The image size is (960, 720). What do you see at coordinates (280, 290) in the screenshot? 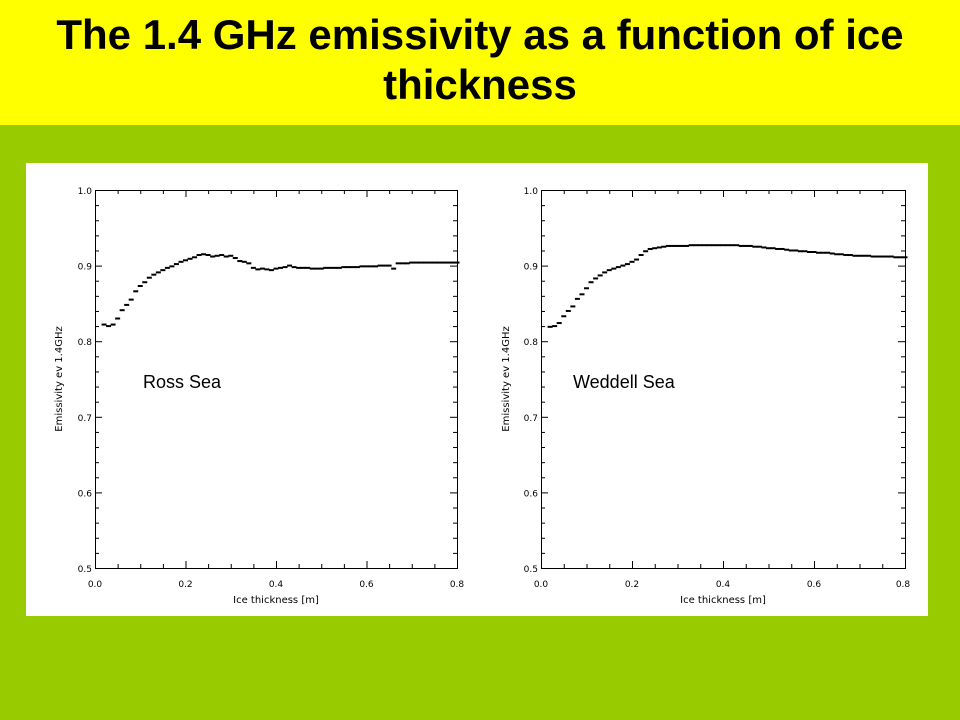
I see `ross-sea-data-series` at bounding box center [280, 290].